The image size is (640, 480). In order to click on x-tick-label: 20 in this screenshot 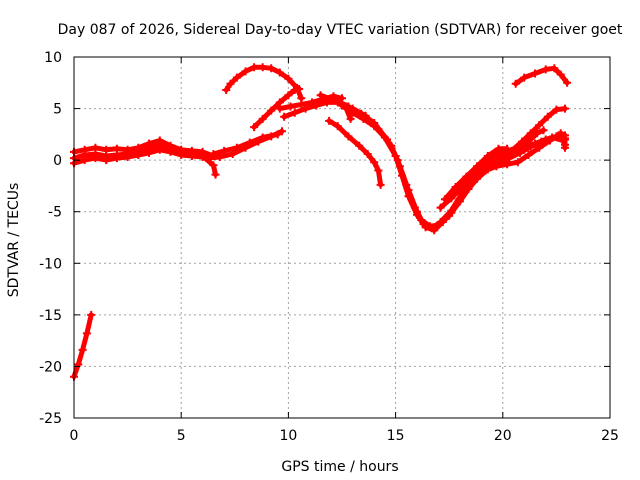, I will do `click(503, 436)`.